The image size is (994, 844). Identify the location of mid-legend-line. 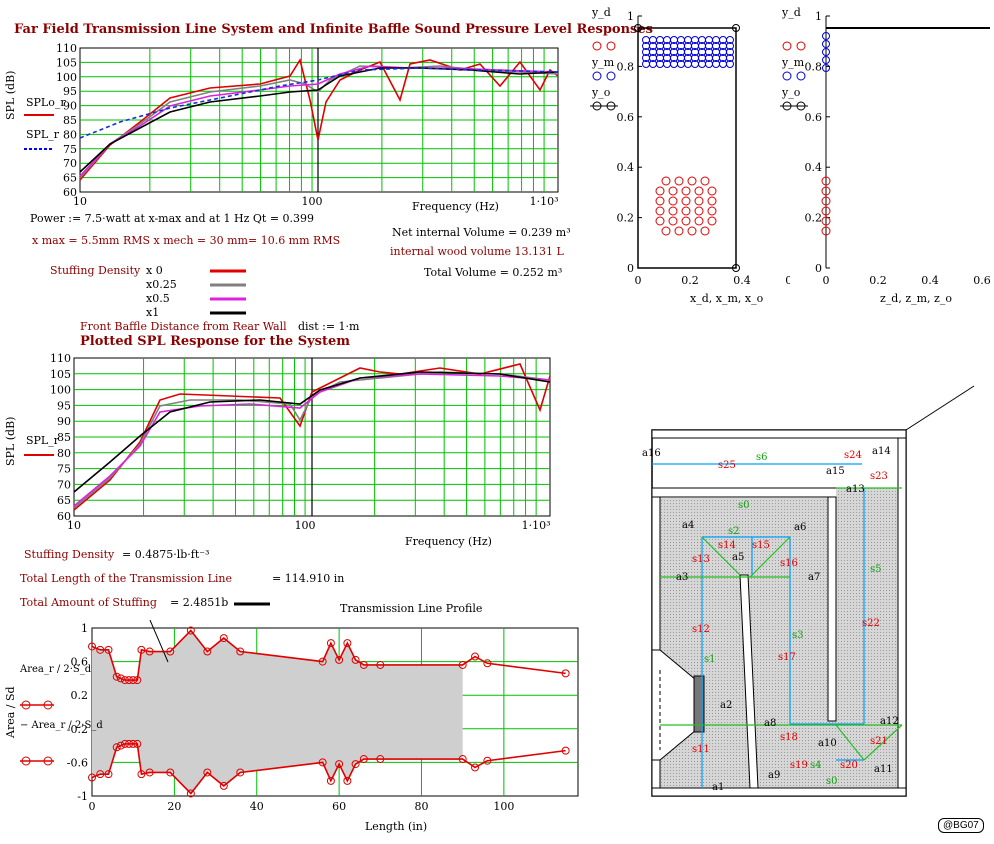
(39, 455).